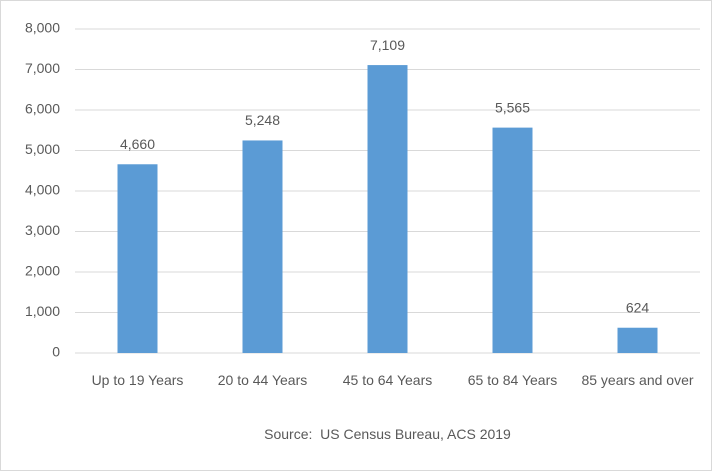 The width and height of the screenshot is (712, 471). I want to click on y-tick-label: 4,000, so click(42, 190).